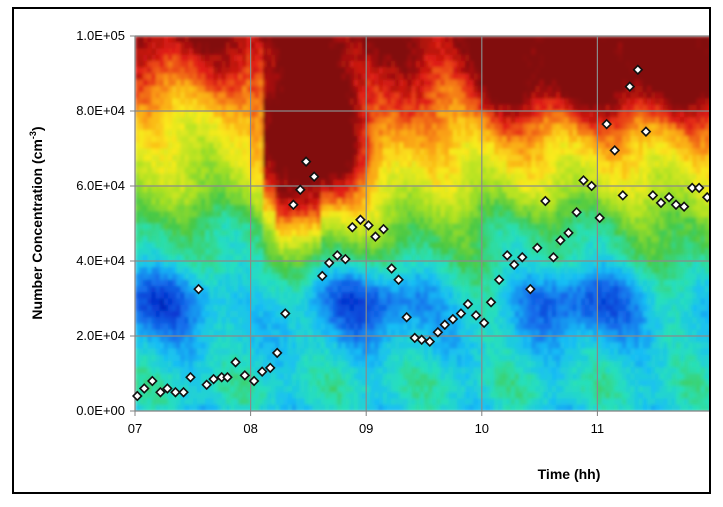 Image resolution: width=723 pixels, height=507 pixels. Describe the element at coordinates (100, 35) in the screenshot. I see `y-tick-label: 1.0E+05` at that location.